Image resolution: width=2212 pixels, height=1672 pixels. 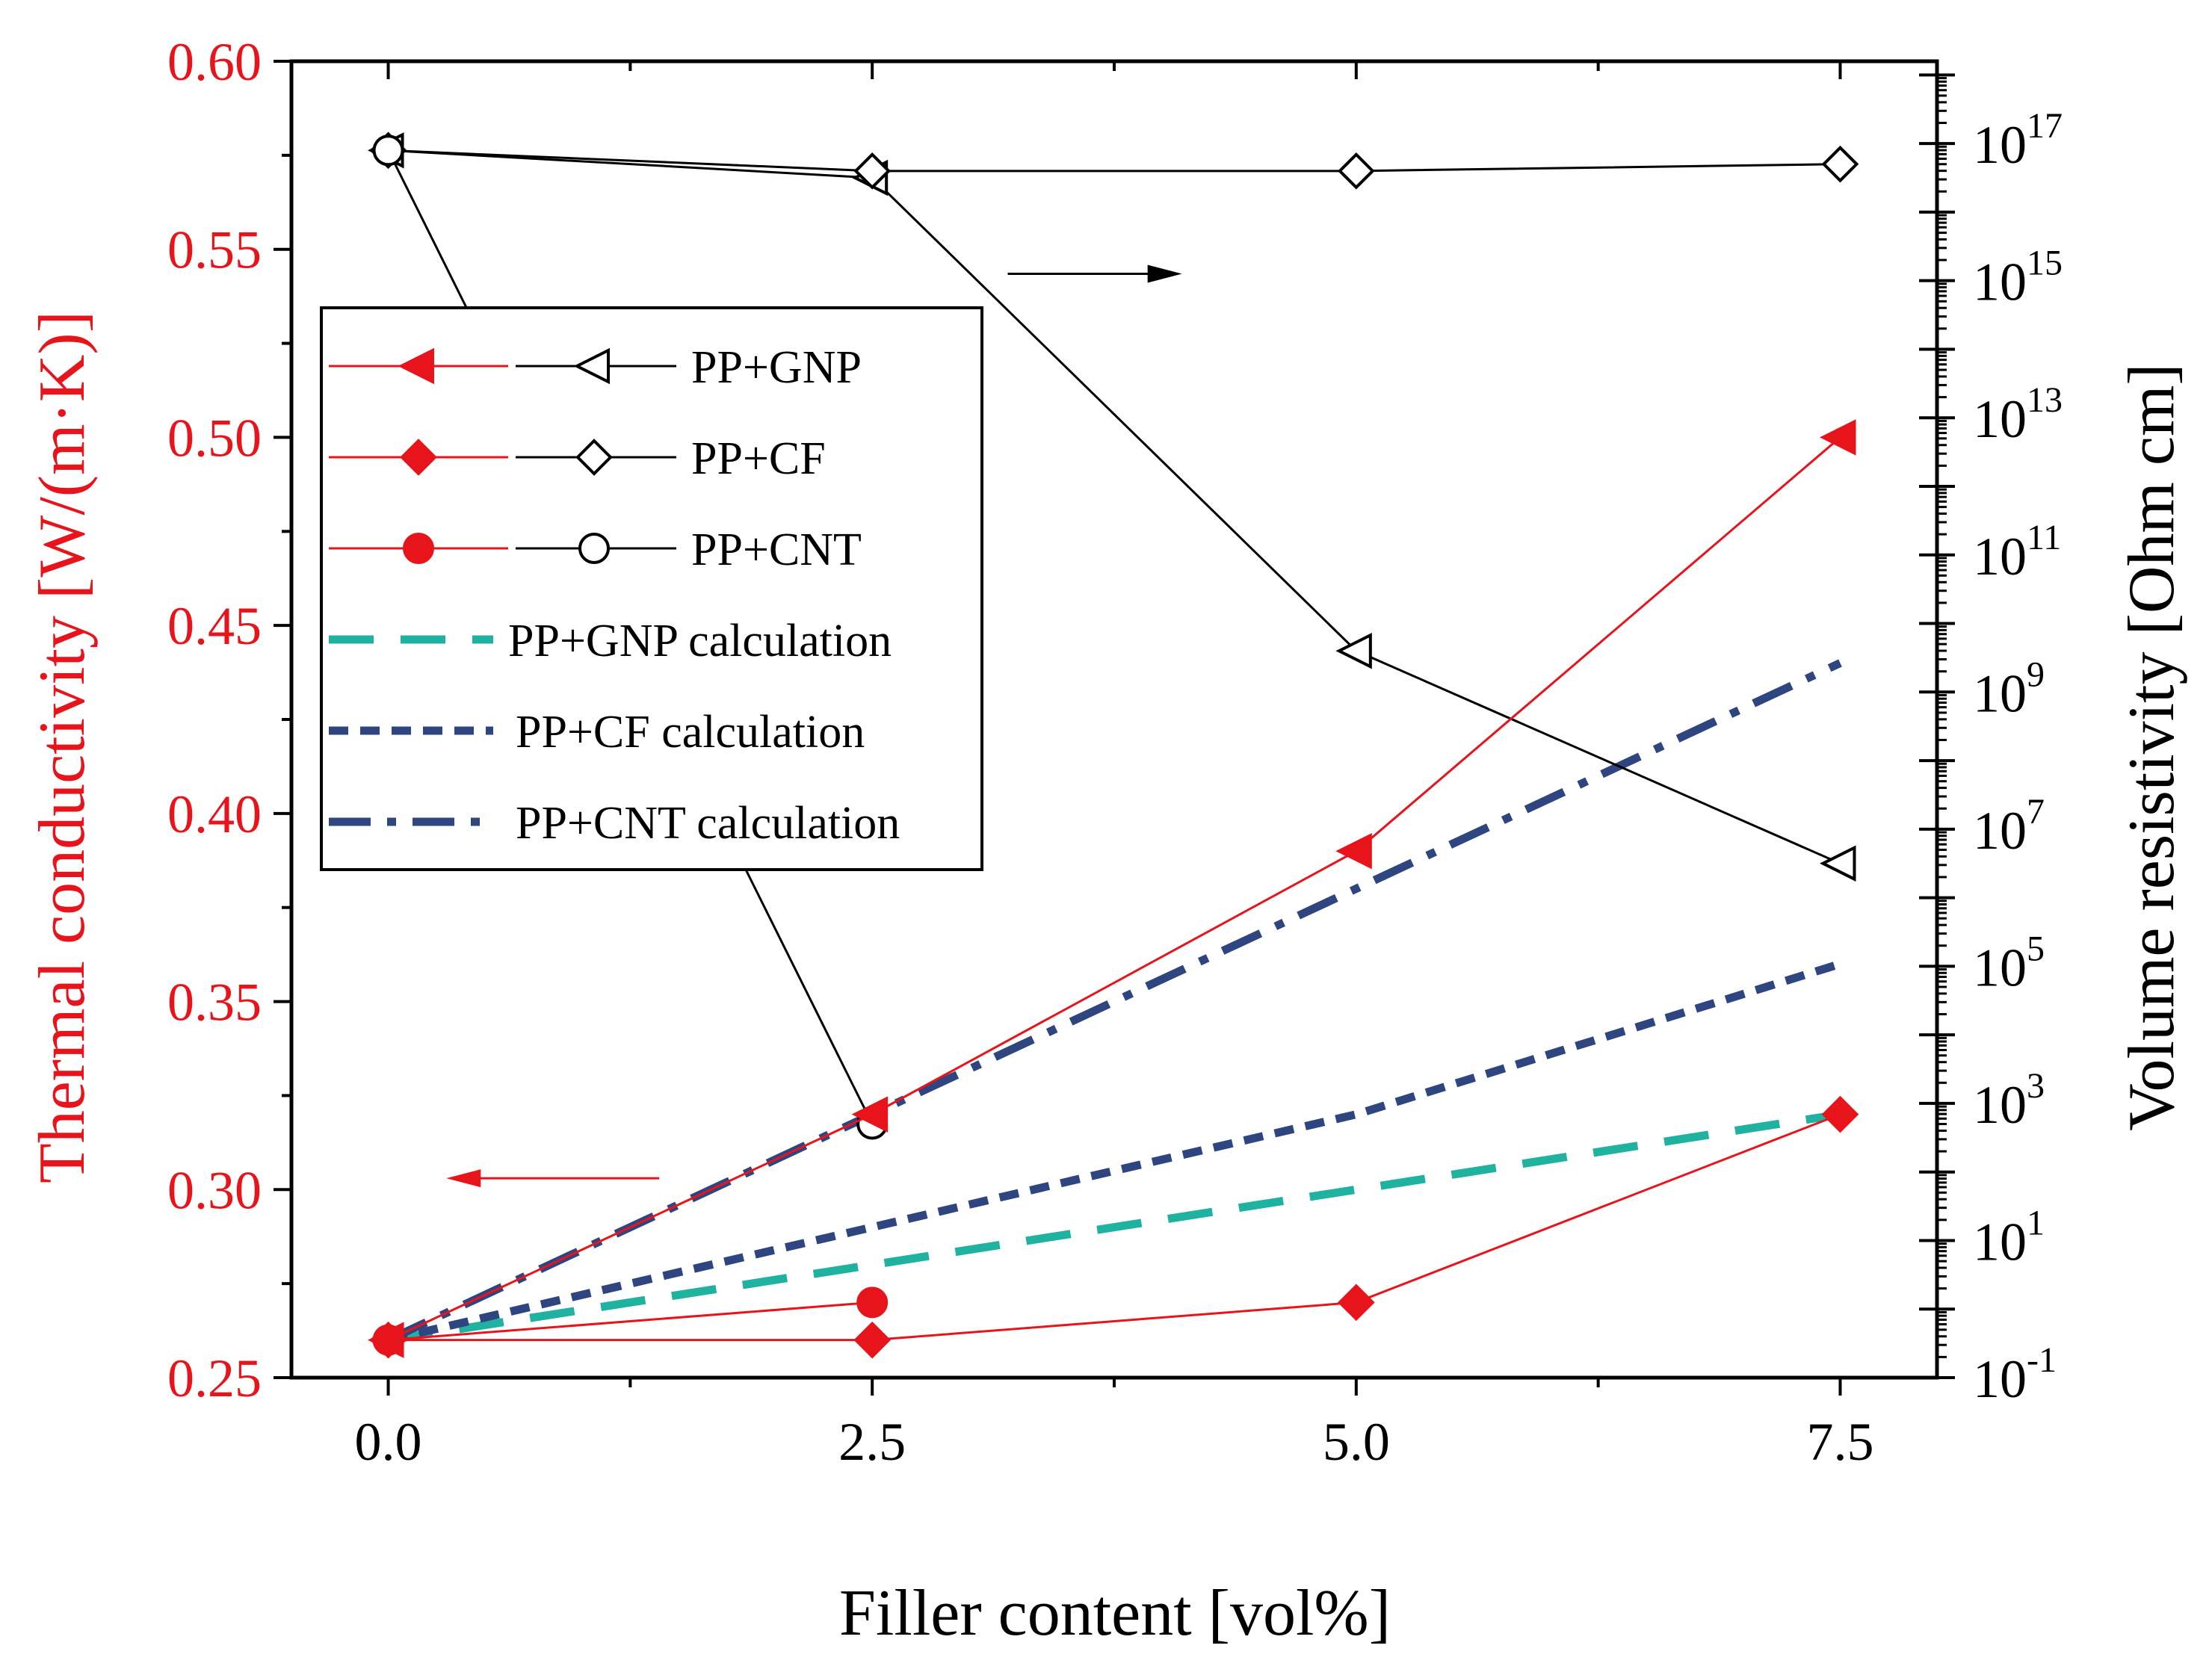 I want to click on legend-label: PP+GNP calculation, so click(x=700, y=641).